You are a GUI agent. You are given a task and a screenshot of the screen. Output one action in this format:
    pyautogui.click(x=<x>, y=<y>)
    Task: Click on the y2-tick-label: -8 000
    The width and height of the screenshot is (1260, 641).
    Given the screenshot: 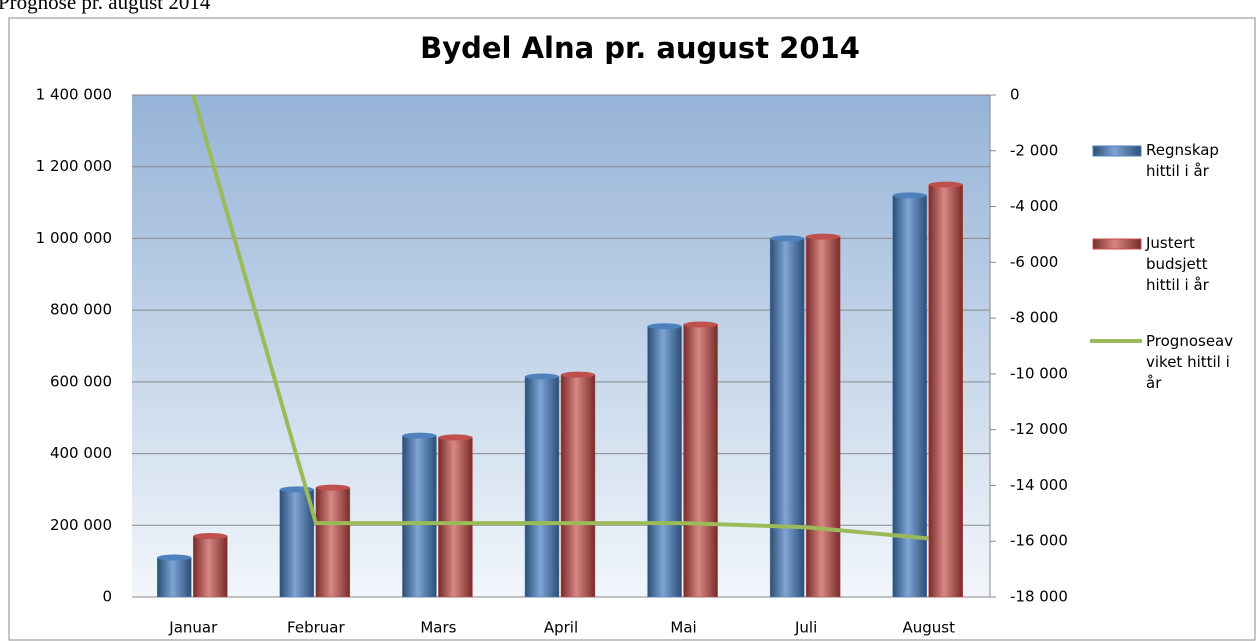 What is the action you would take?
    pyautogui.click(x=1034, y=318)
    